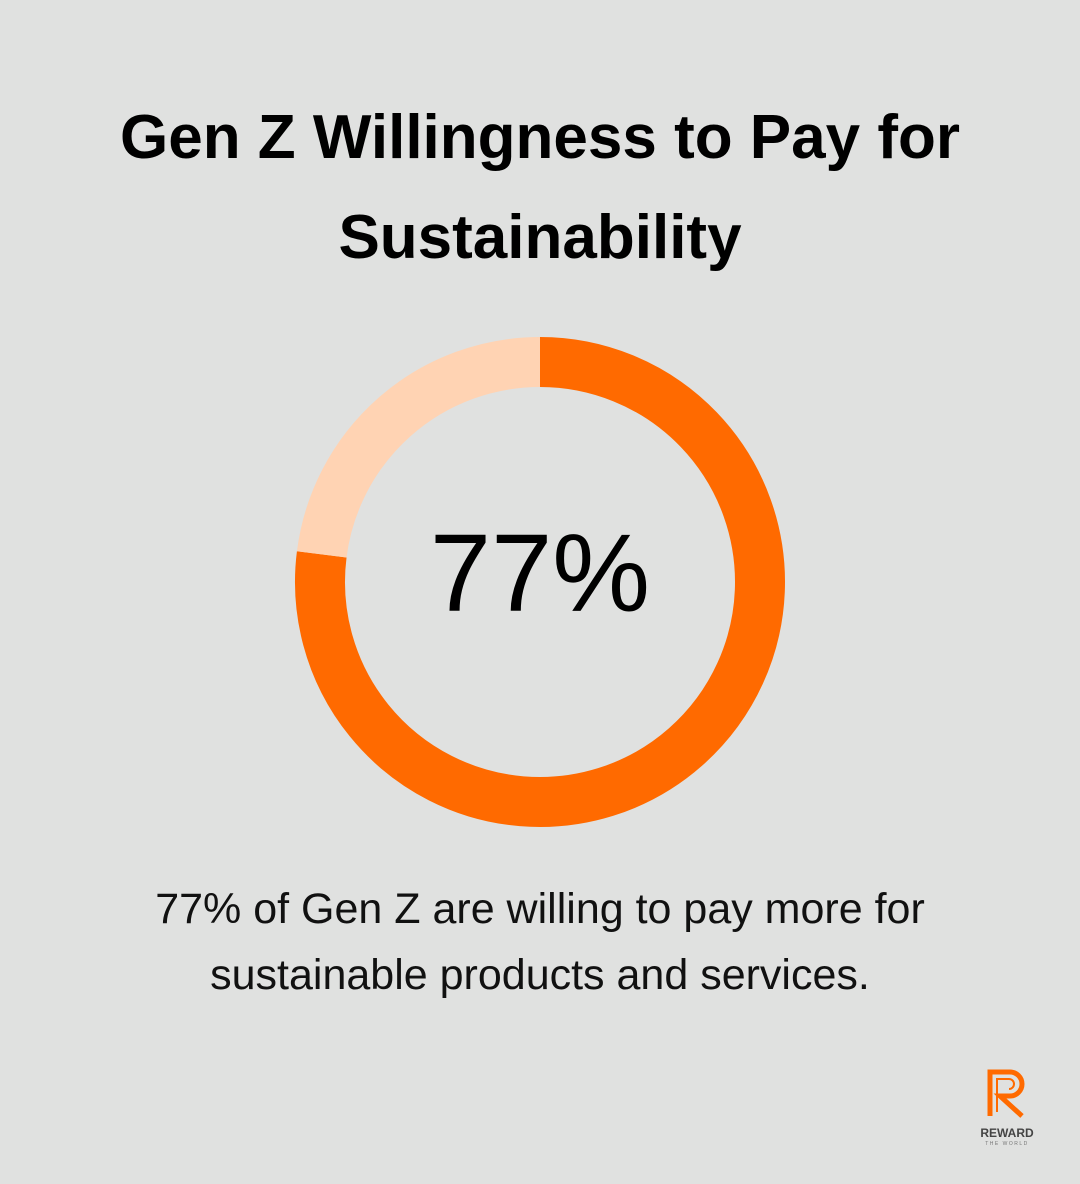  Describe the element at coordinates (1007, 1133) in the screenshot. I see `logo-name: REWARD` at that location.